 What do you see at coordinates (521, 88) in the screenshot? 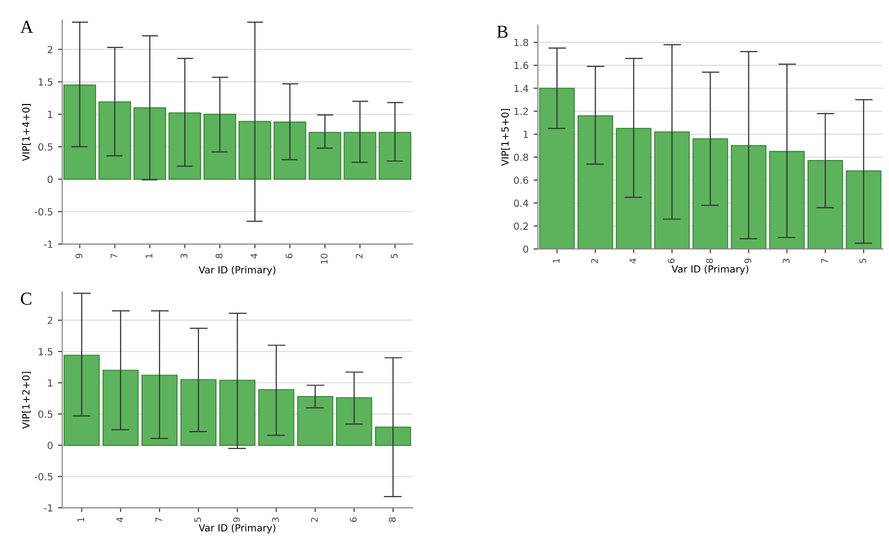
I see `y-tick-label: 1.4` at bounding box center [521, 88].